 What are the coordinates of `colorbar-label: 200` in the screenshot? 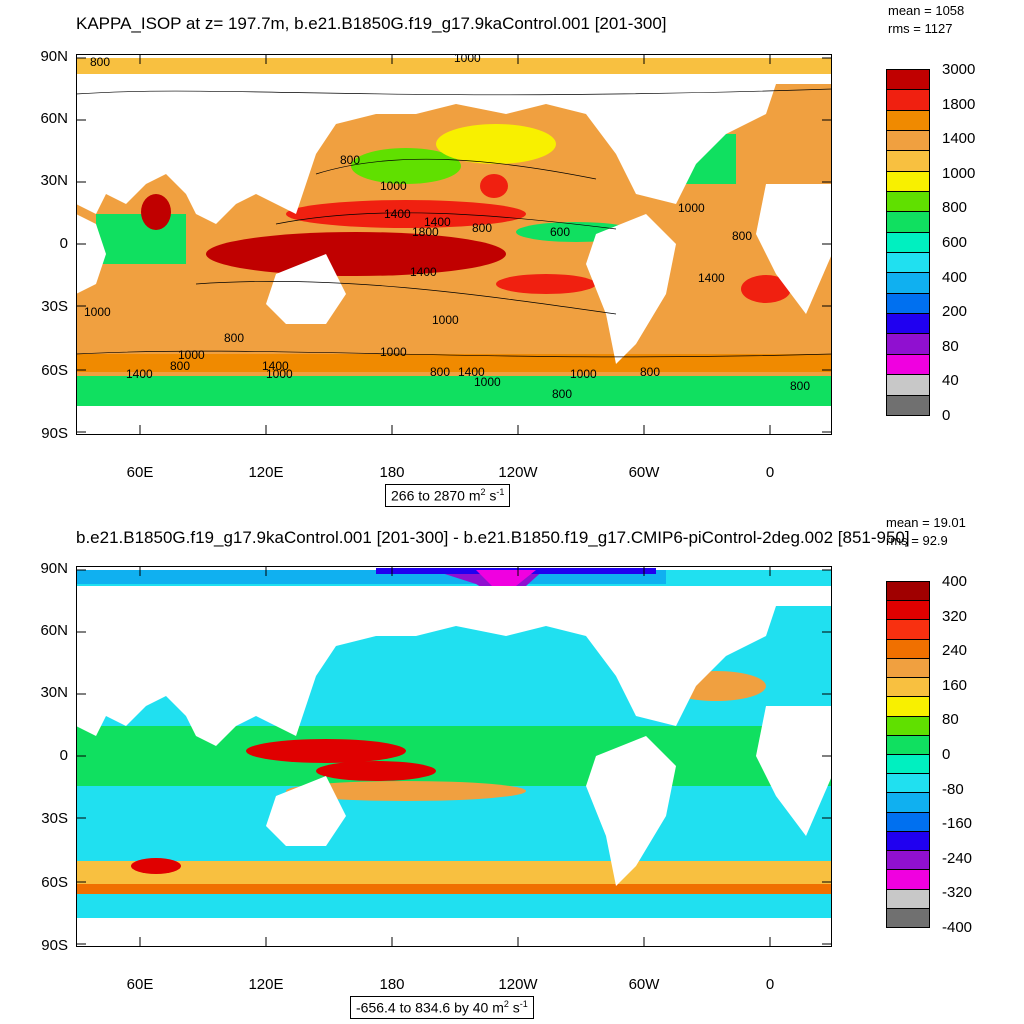 It's located at (955, 312).